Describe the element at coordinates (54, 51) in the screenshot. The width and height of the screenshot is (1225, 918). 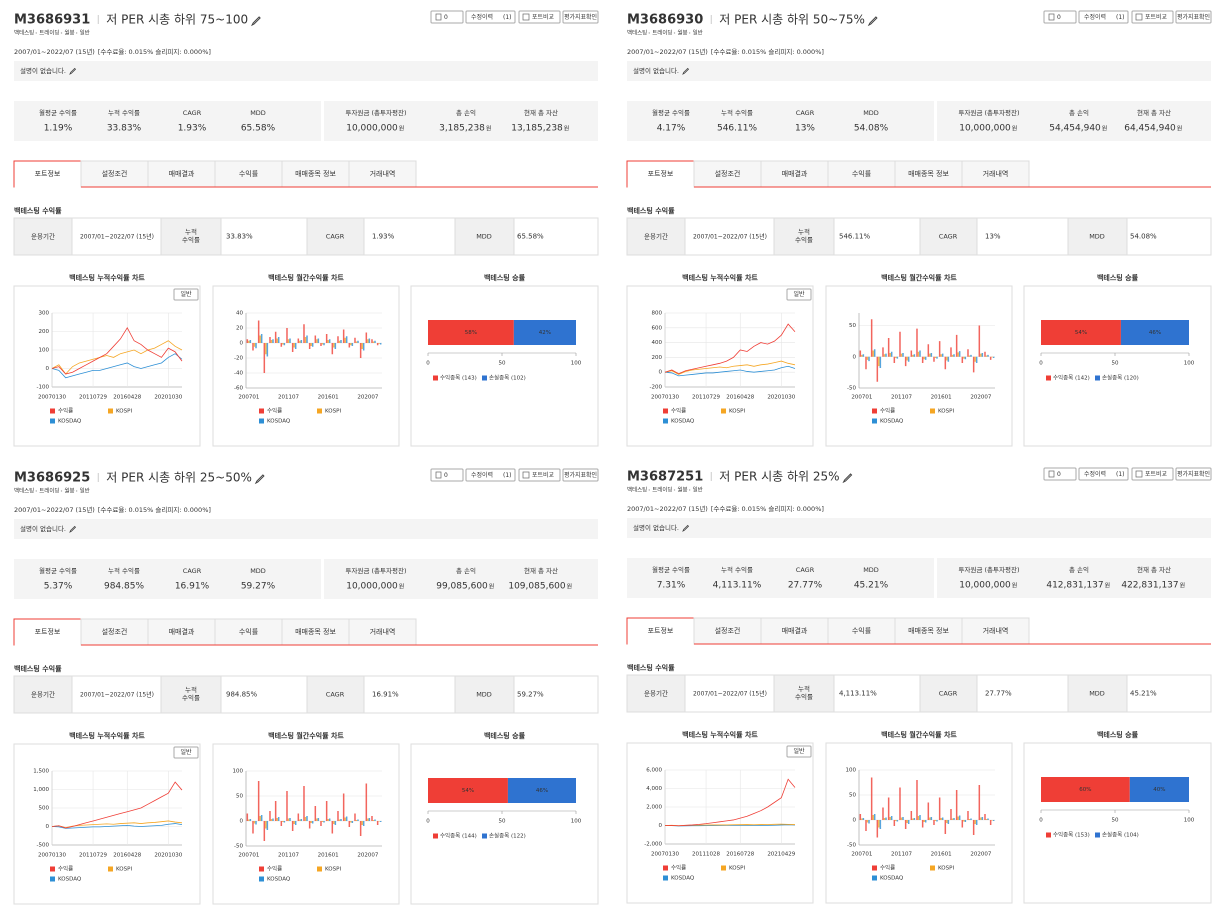
I see `period: 2007/01~2022/07 (15년)` at that location.